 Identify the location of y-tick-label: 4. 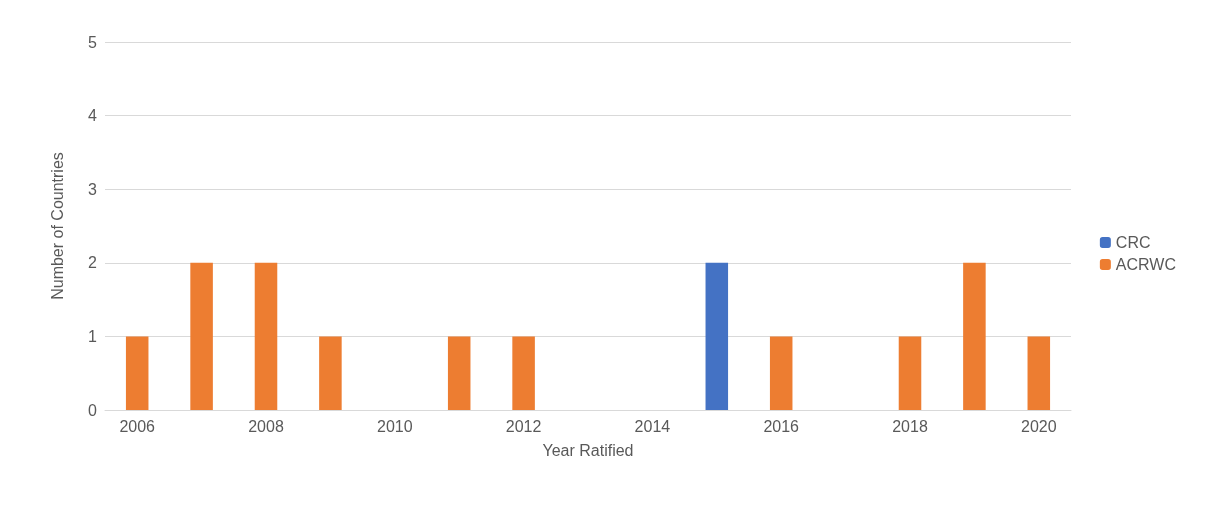
(93, 116).